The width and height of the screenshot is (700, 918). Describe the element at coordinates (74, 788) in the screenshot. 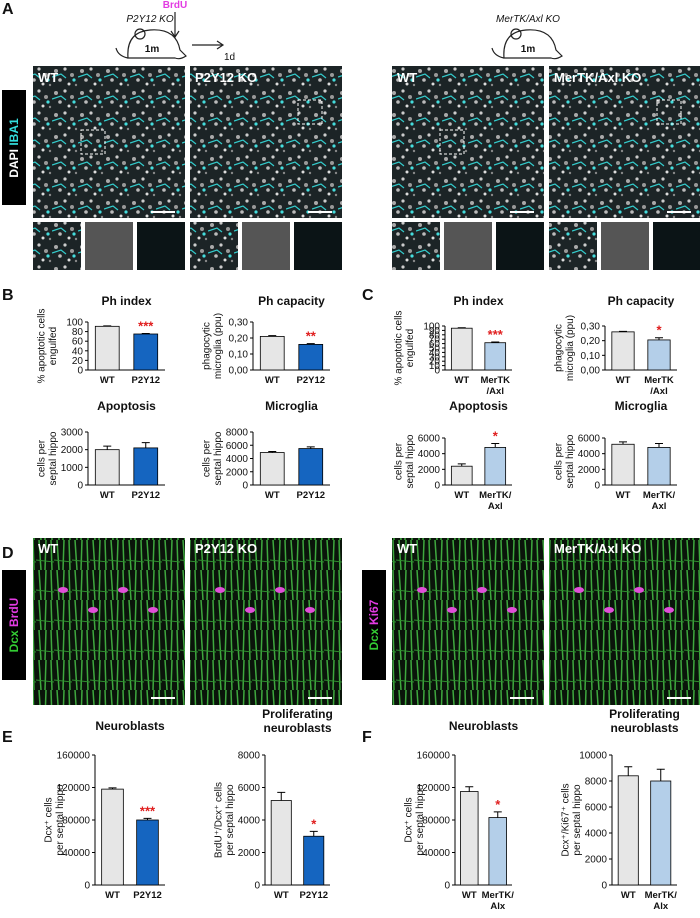

I see `y-tick-label: 120000` at that location.